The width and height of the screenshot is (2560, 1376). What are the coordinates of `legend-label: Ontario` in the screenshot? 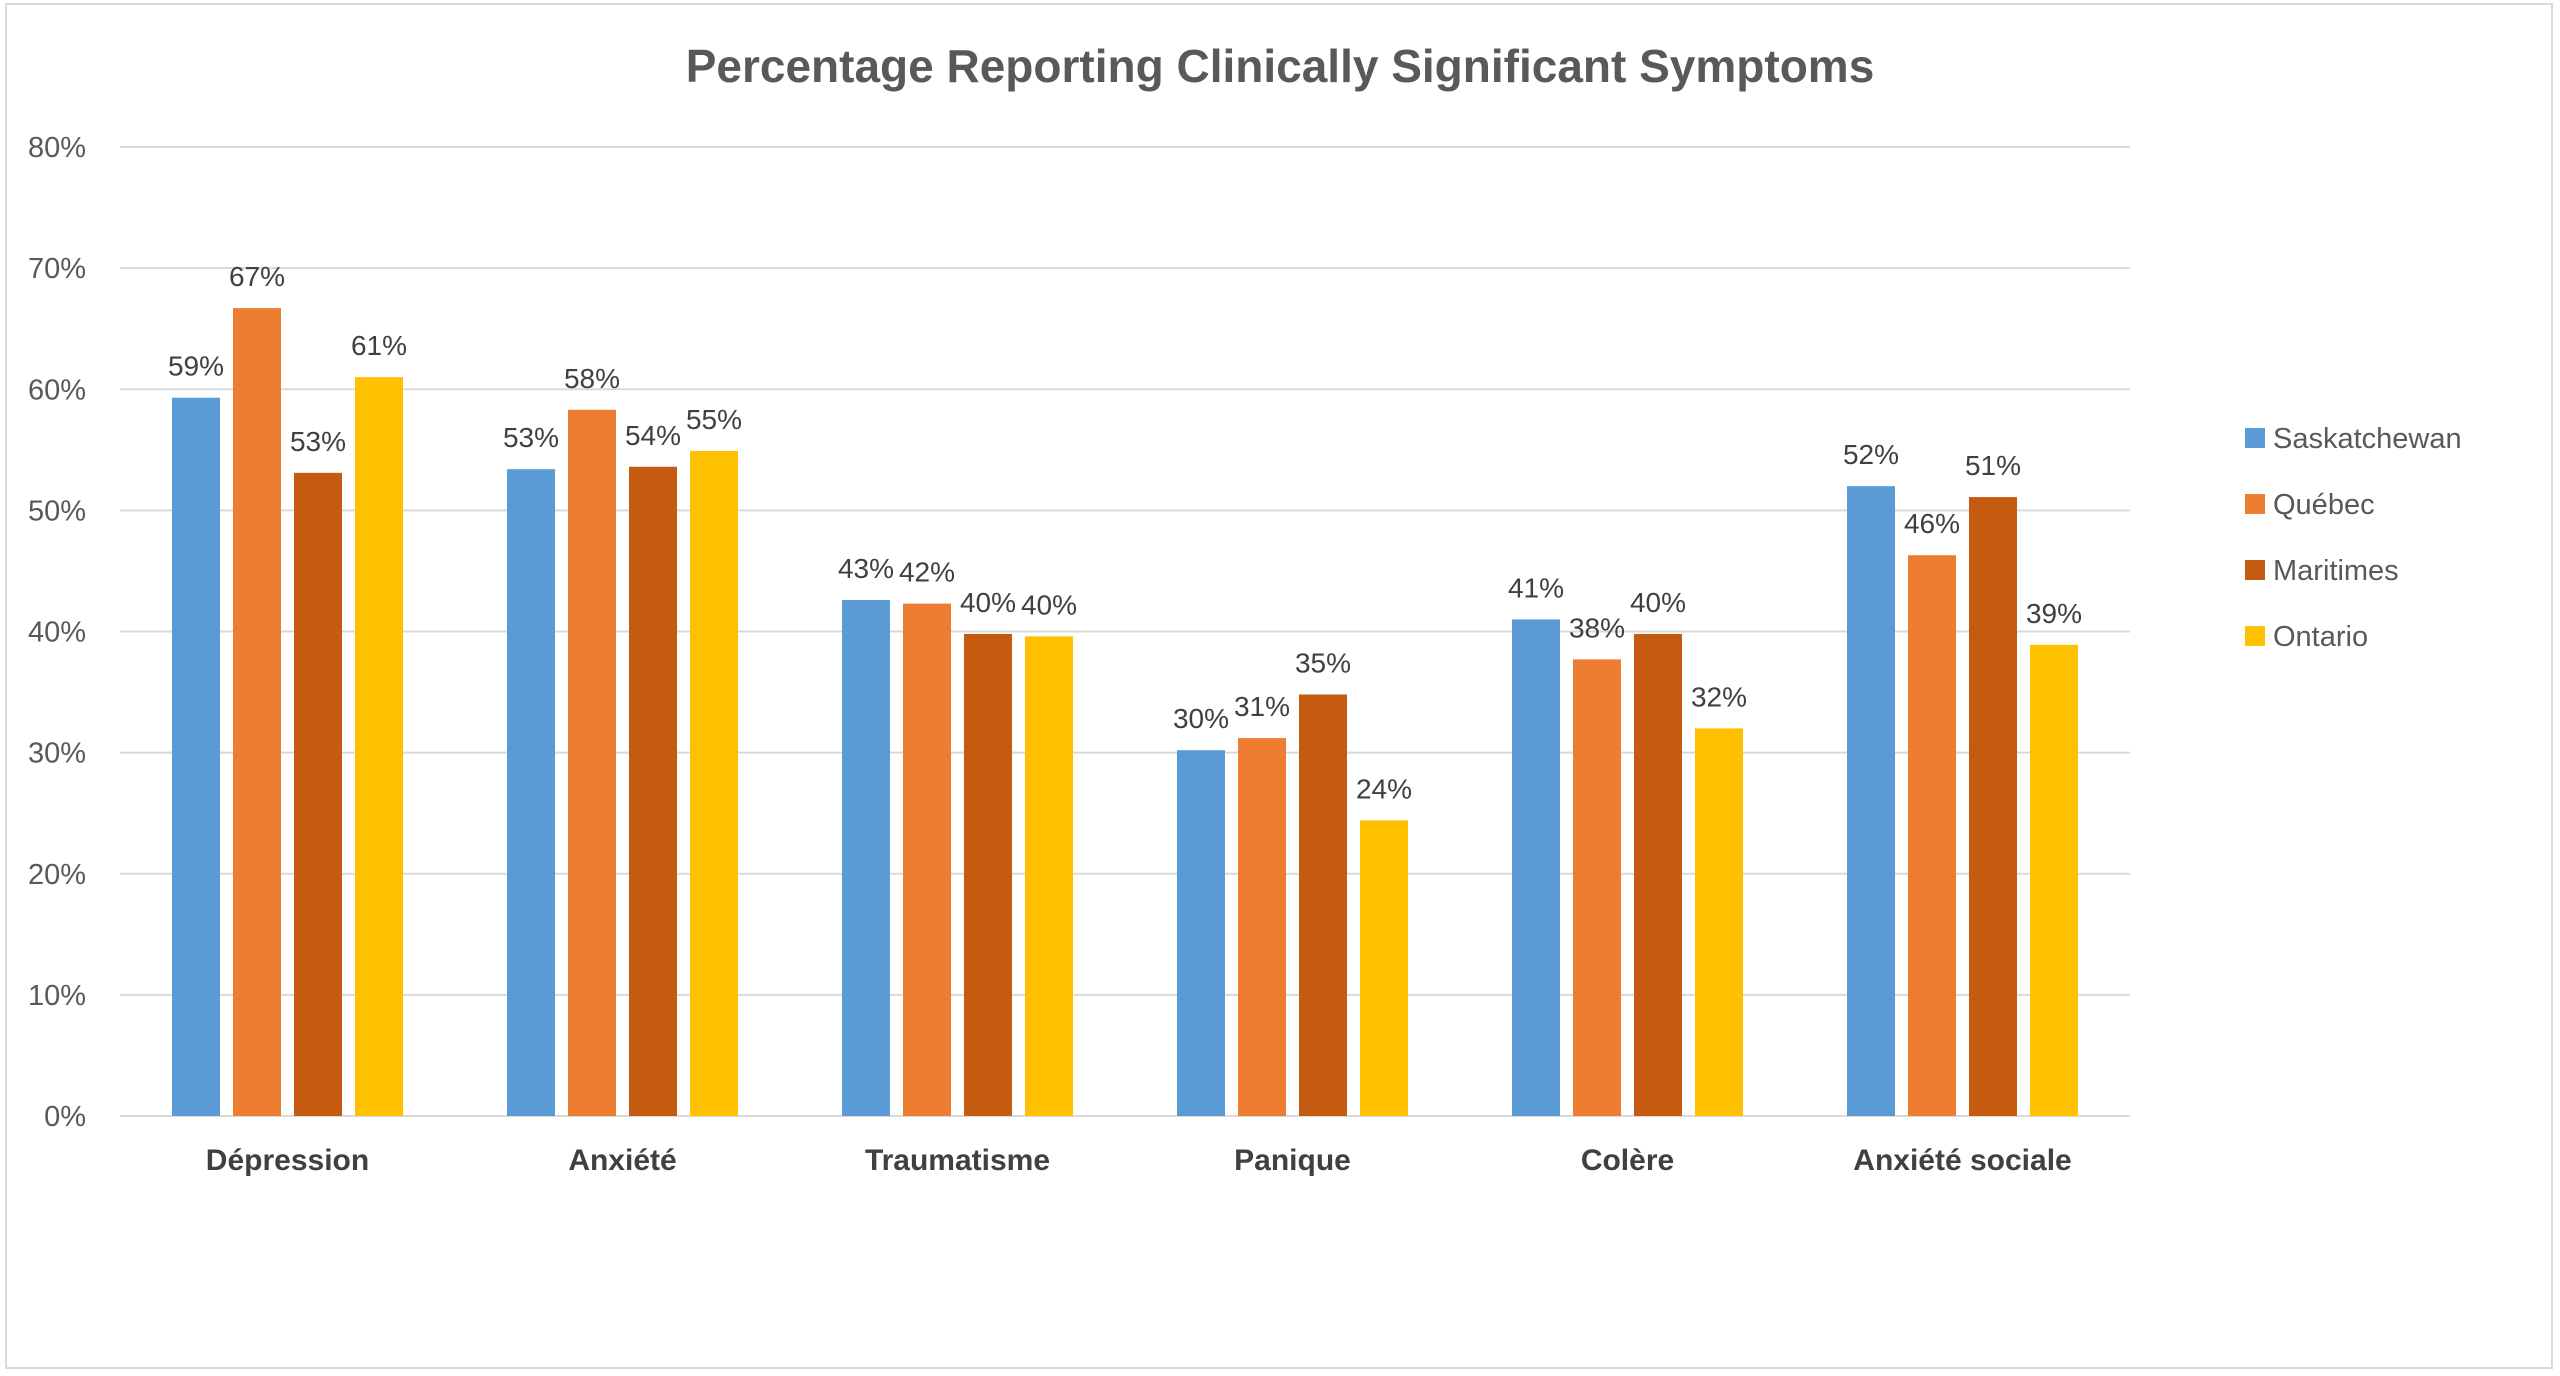 It's located at (2320, 637).